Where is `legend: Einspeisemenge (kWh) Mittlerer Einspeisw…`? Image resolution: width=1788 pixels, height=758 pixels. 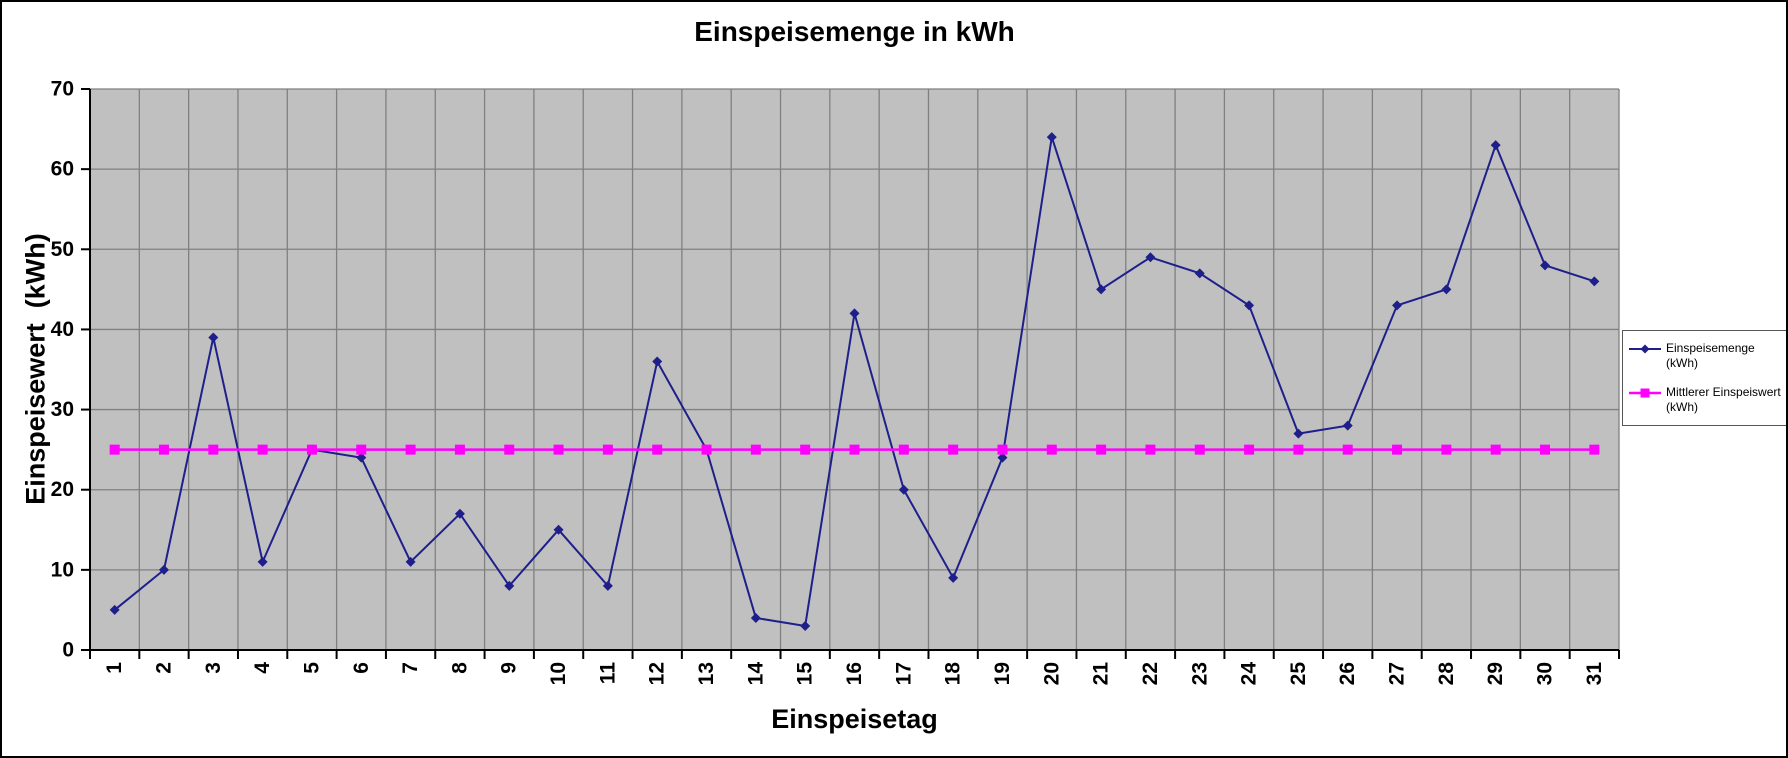
legend: Einspeisemenge (kWh) Mittlerer Einspeisw… is located at coordinates (1704, 378).